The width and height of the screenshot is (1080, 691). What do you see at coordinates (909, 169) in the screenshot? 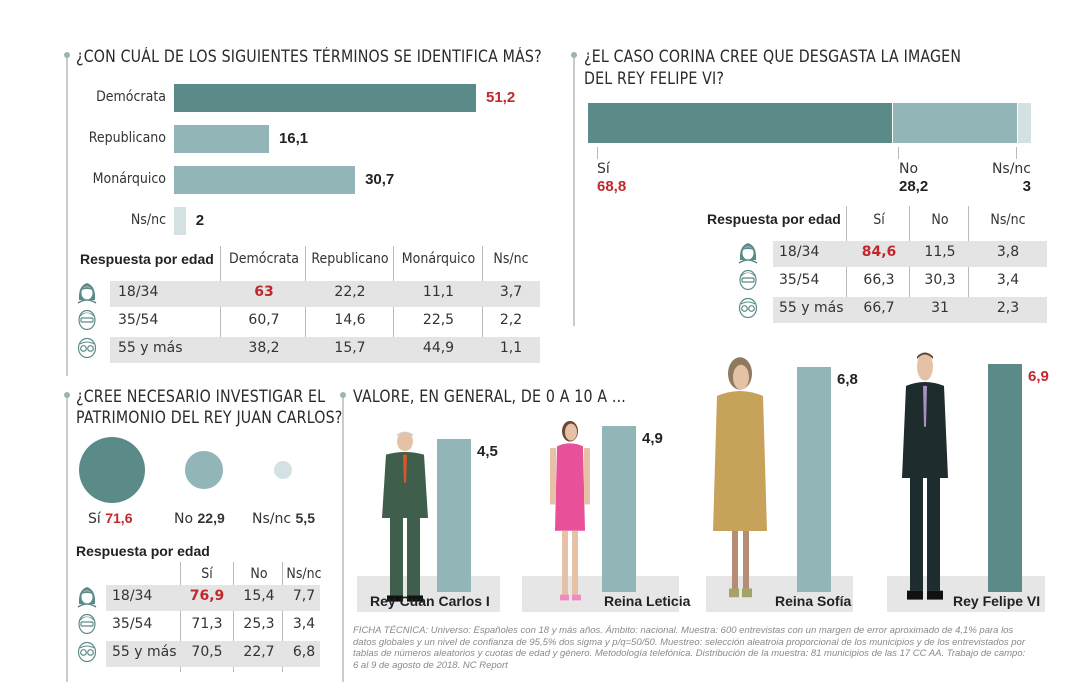
I see `segment-label: No` at bounding box center [909, 169].